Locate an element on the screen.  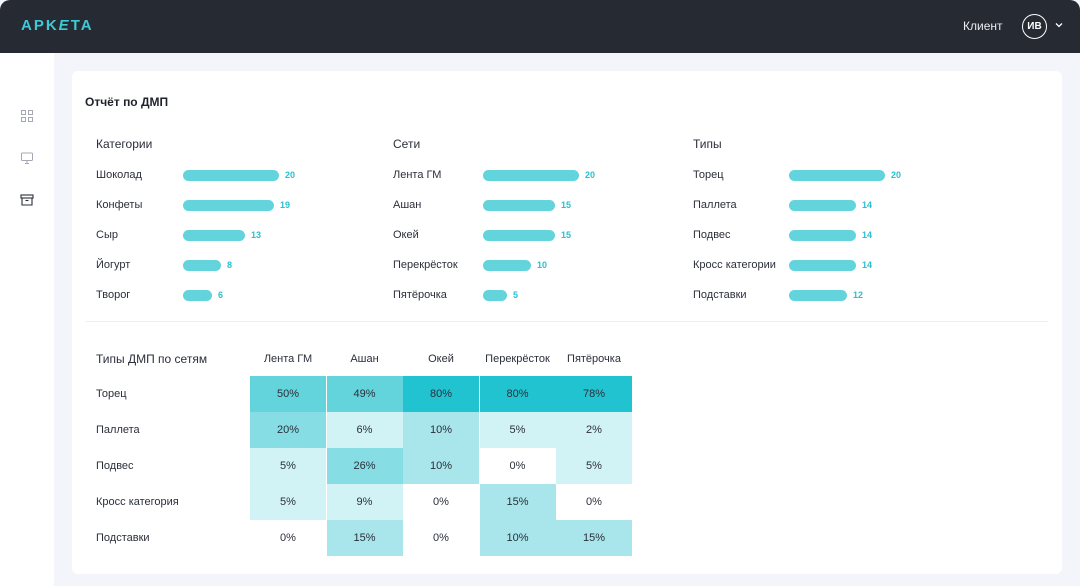
heatmap-cell: 2% is located at coordinates (594, 430).